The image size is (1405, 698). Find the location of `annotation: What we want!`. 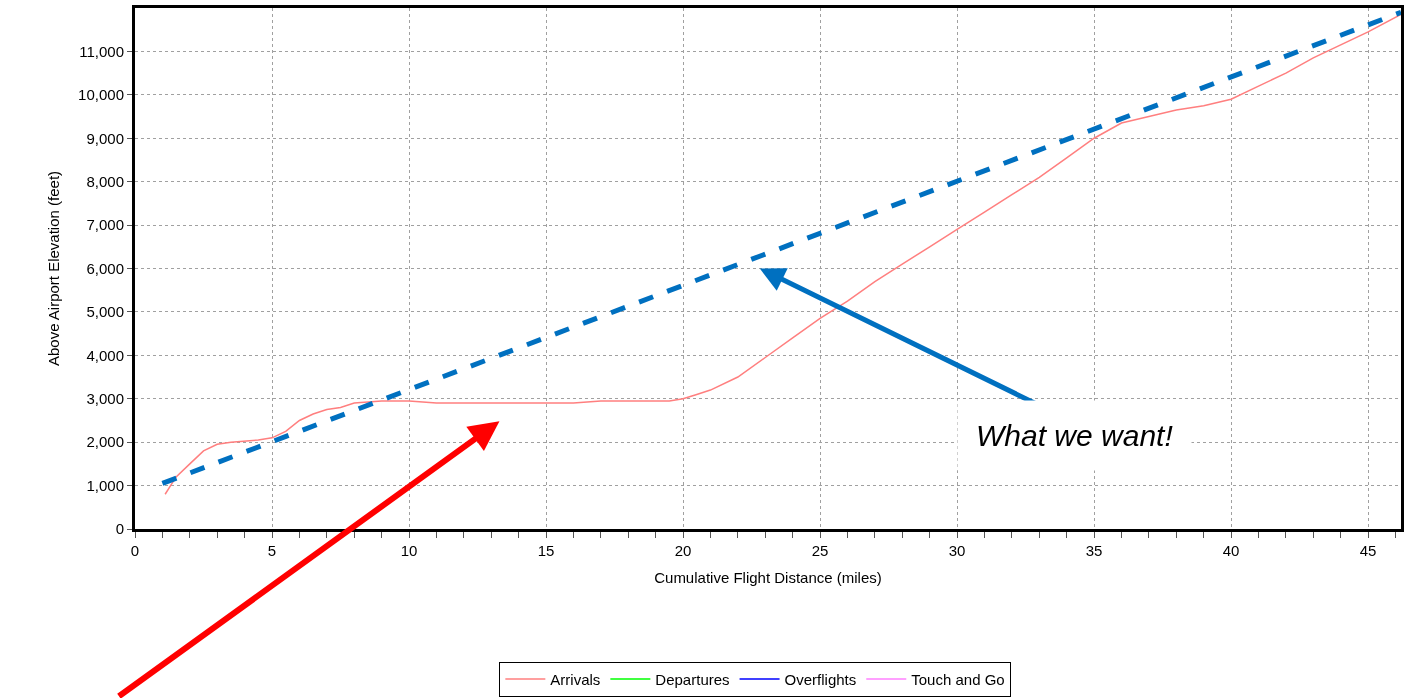

annotation: What we want! is located at coordinates (1075, 435).